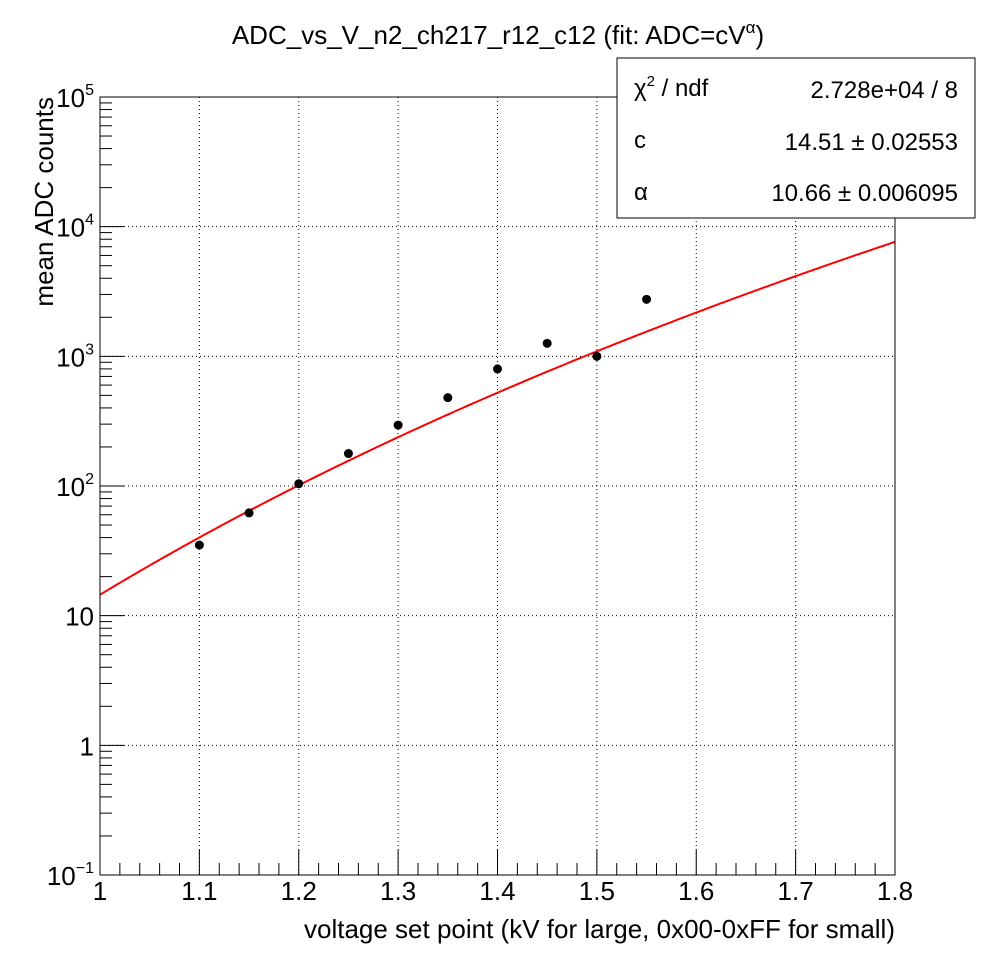 The width and height of the screenshot is (996, 972). I want to click on y-tick-label: 10⁻¹, so click(70, 875).